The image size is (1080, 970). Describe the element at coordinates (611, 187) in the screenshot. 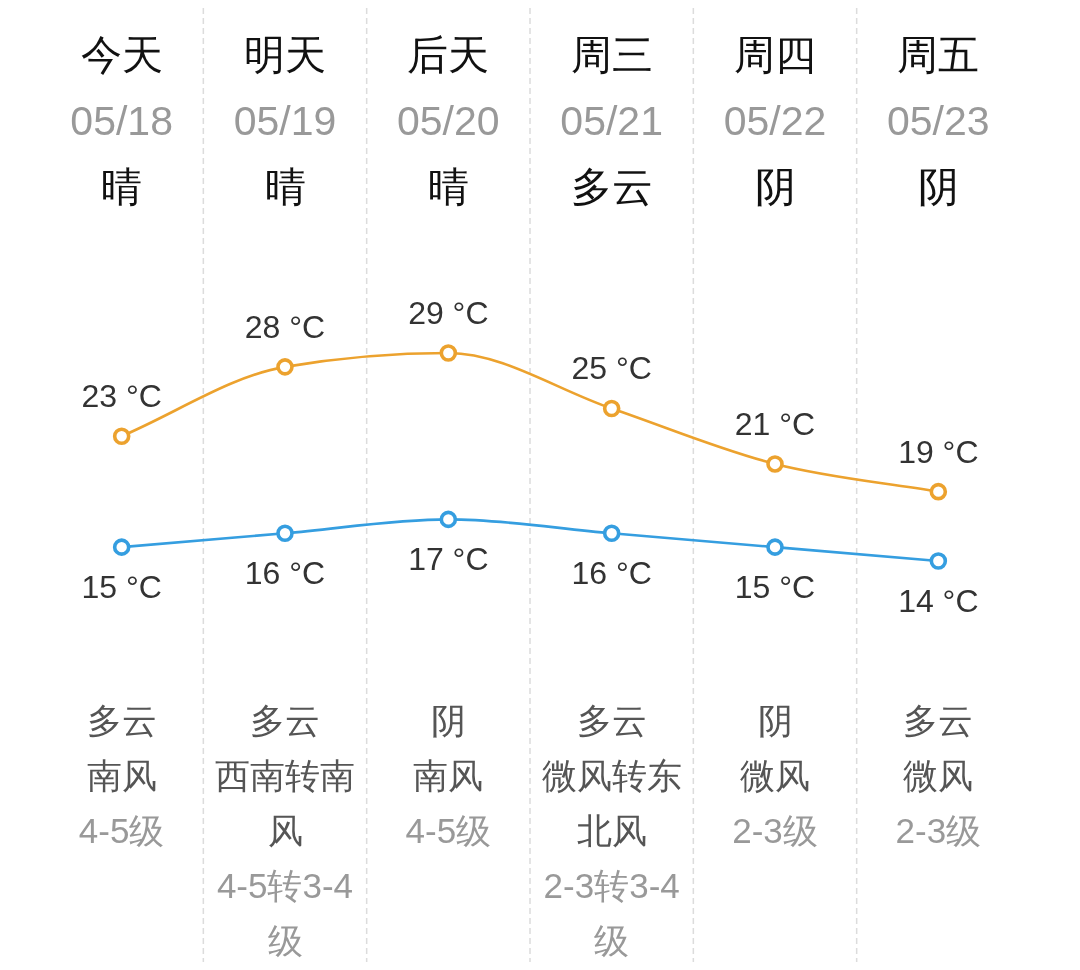

I see `category-label: 多云` at that location.